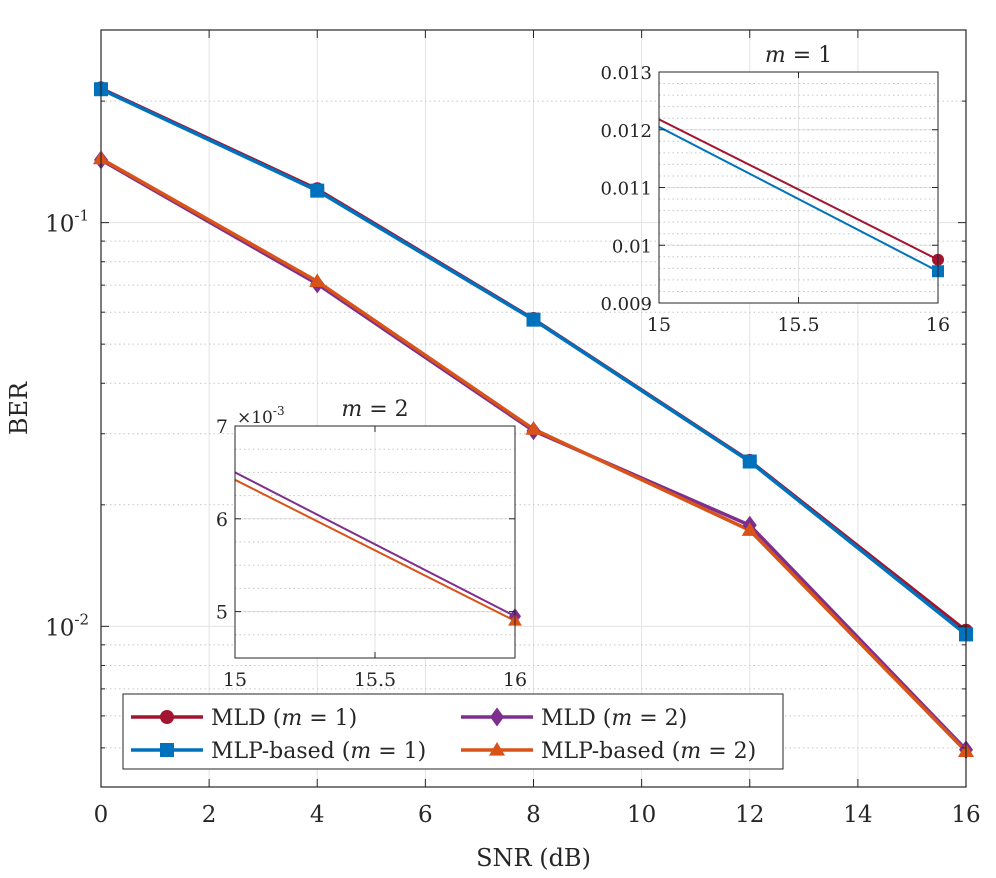 Image resolution: width=996 pixels, height=878 pixels. I want to click on inset-y-tick-label: 0.011, so click(626, 189).